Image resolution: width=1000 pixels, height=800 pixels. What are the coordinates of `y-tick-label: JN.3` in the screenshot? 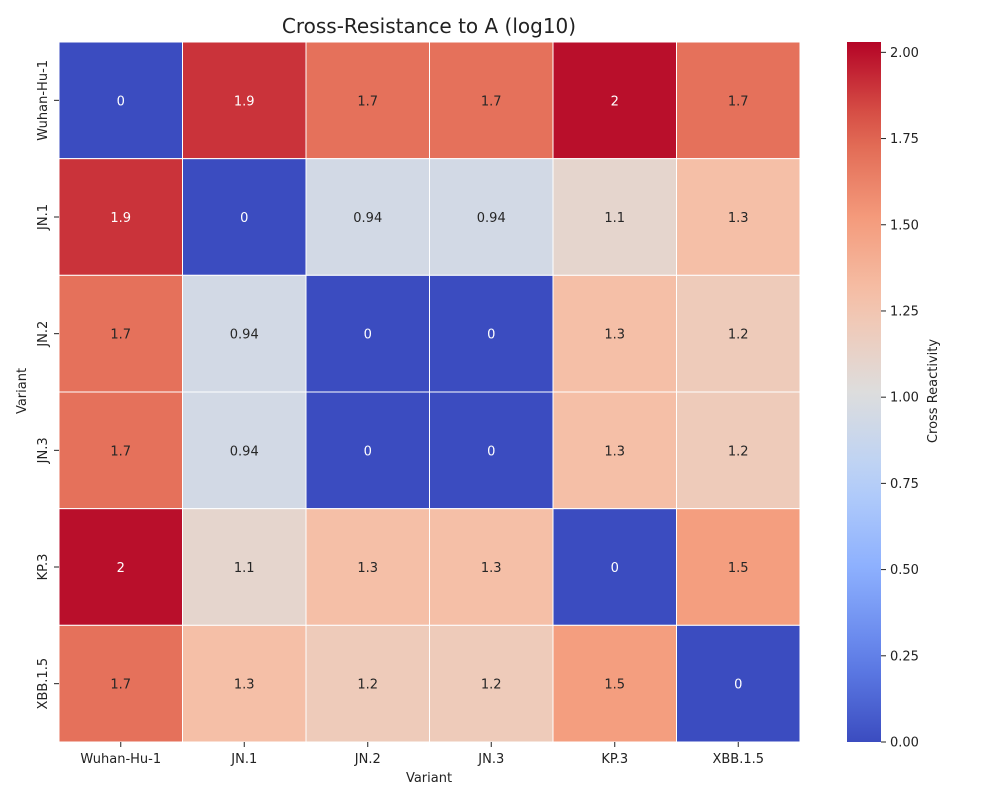 It's located at (43, 450).